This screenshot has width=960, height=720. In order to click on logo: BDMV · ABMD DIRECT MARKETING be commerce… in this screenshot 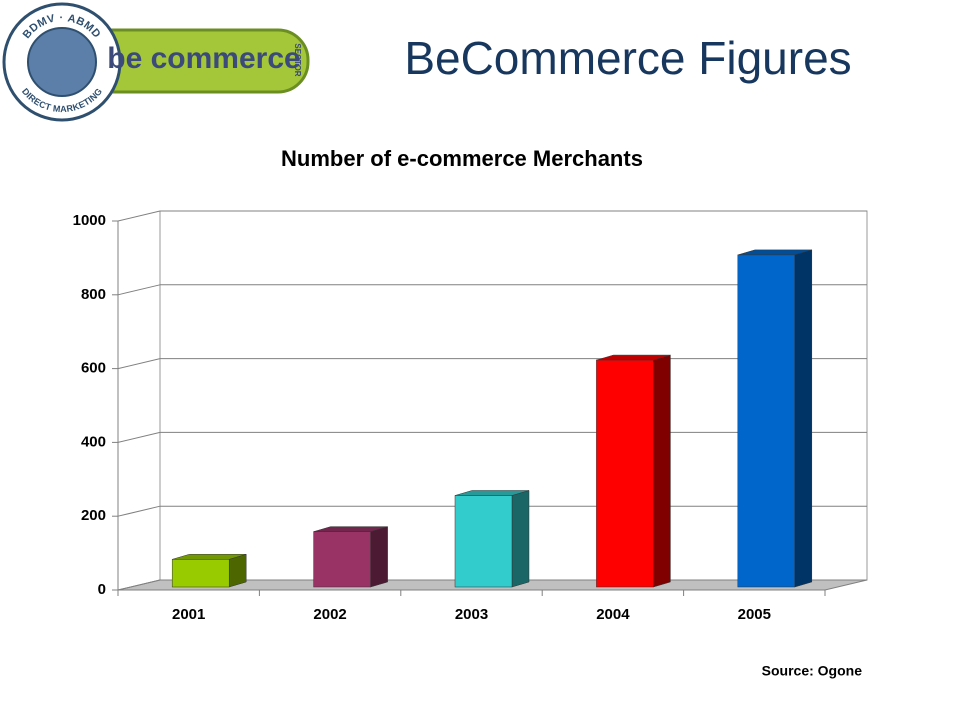, I will do `click(156, 62)`.